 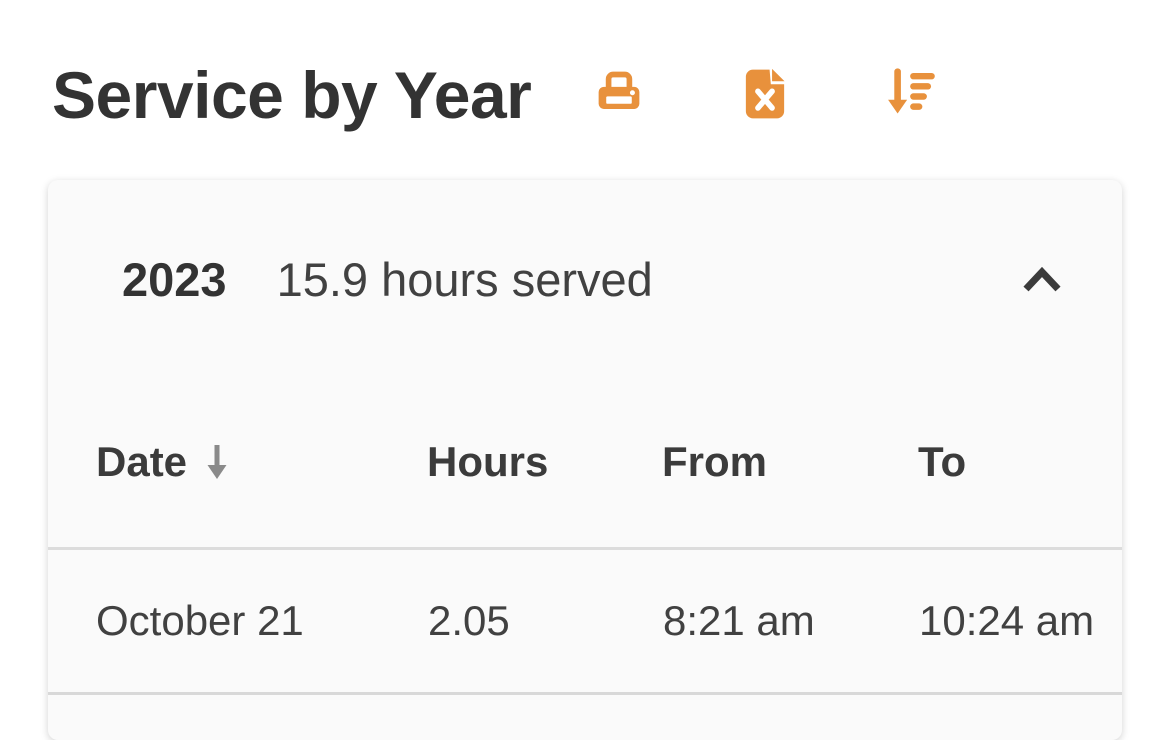 I want to click on arrow-down-icon, so click(x=217, y=467).